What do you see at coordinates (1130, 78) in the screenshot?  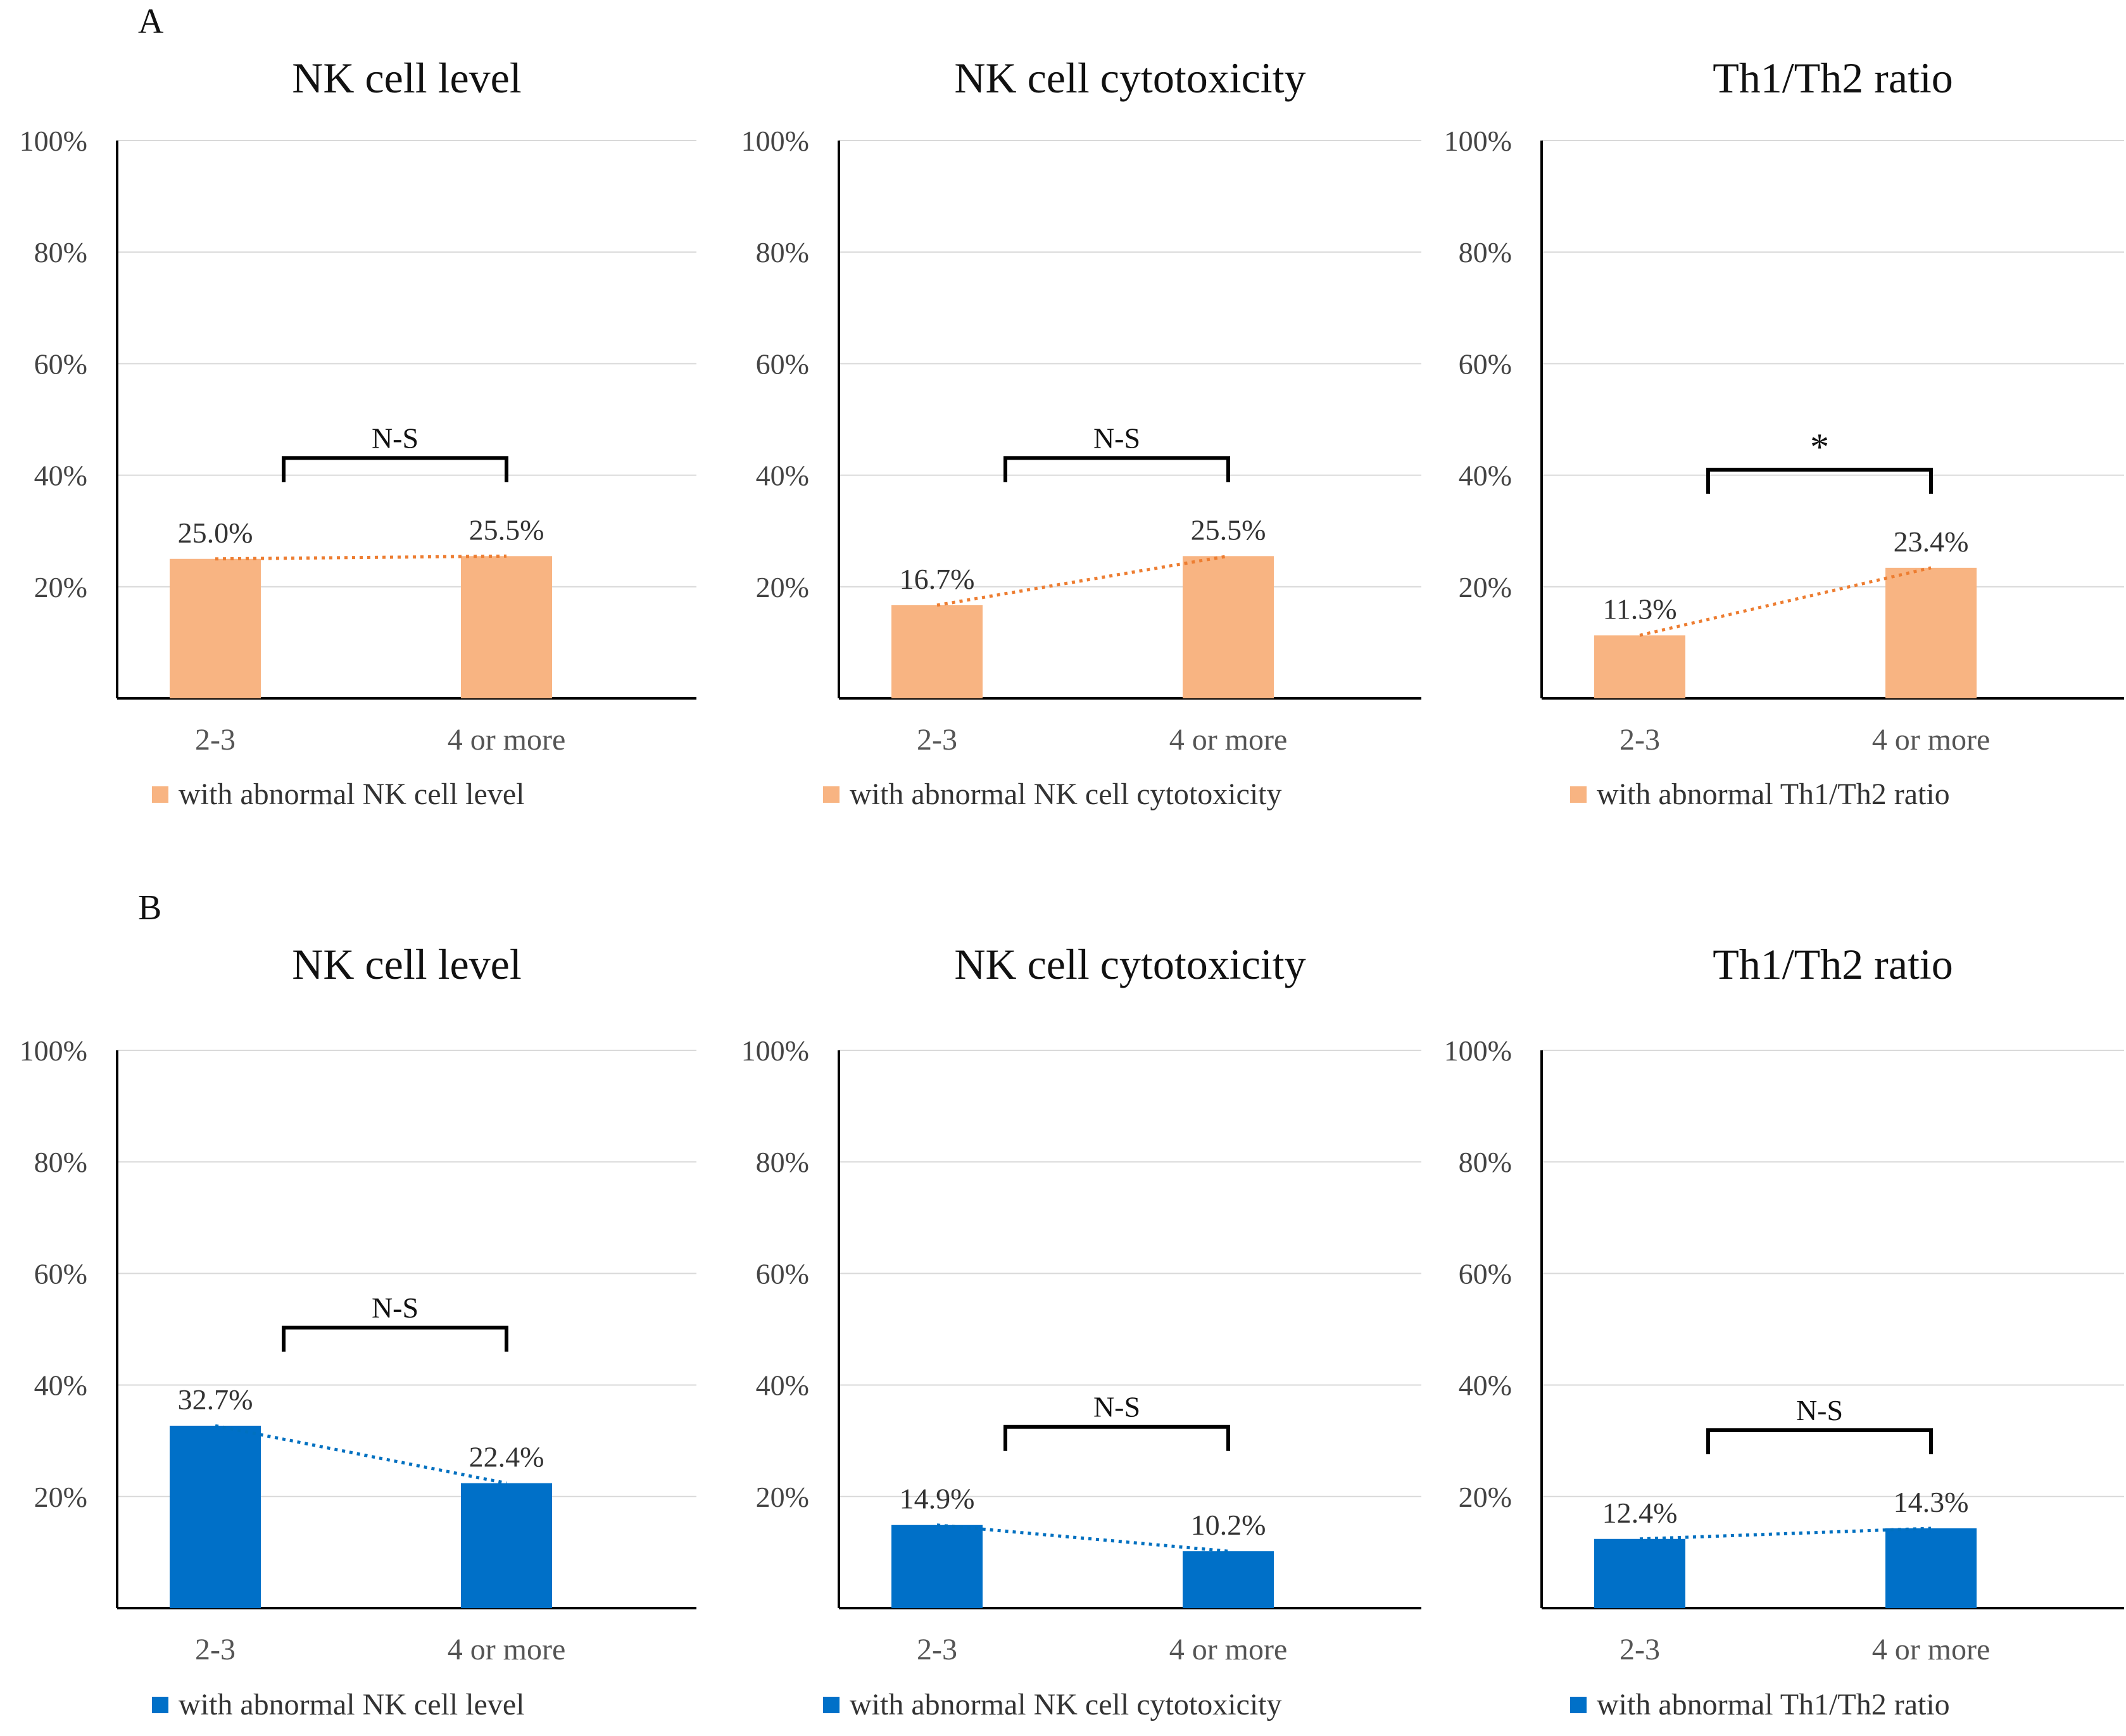 I see `chart-a2-title: NK cell cytotoxicity` at bounding box center [1130, 78].